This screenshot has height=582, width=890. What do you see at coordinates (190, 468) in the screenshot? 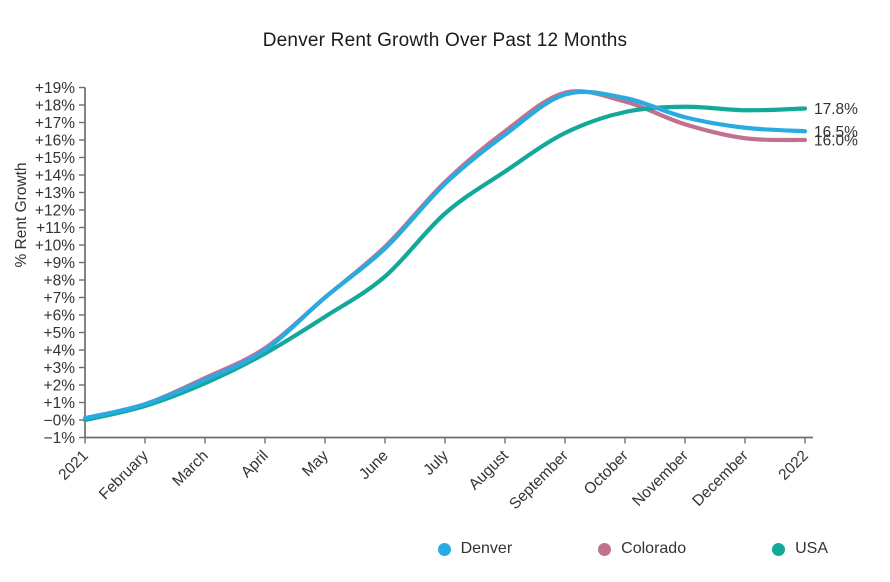
I see `x-tick-label: March` at bounding box center [190, 468].